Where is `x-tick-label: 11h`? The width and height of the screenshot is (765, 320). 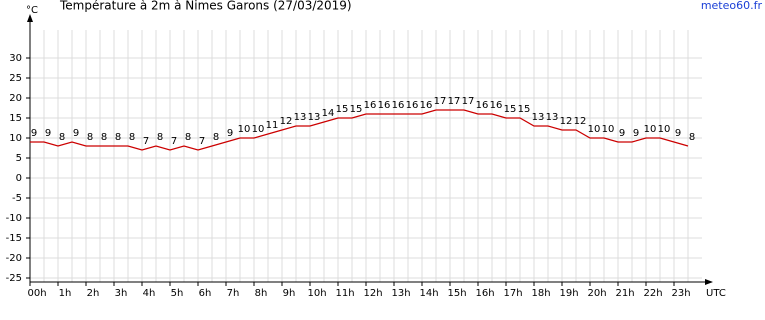
x-tick-label: 11h is located at coordinates (344, 293).